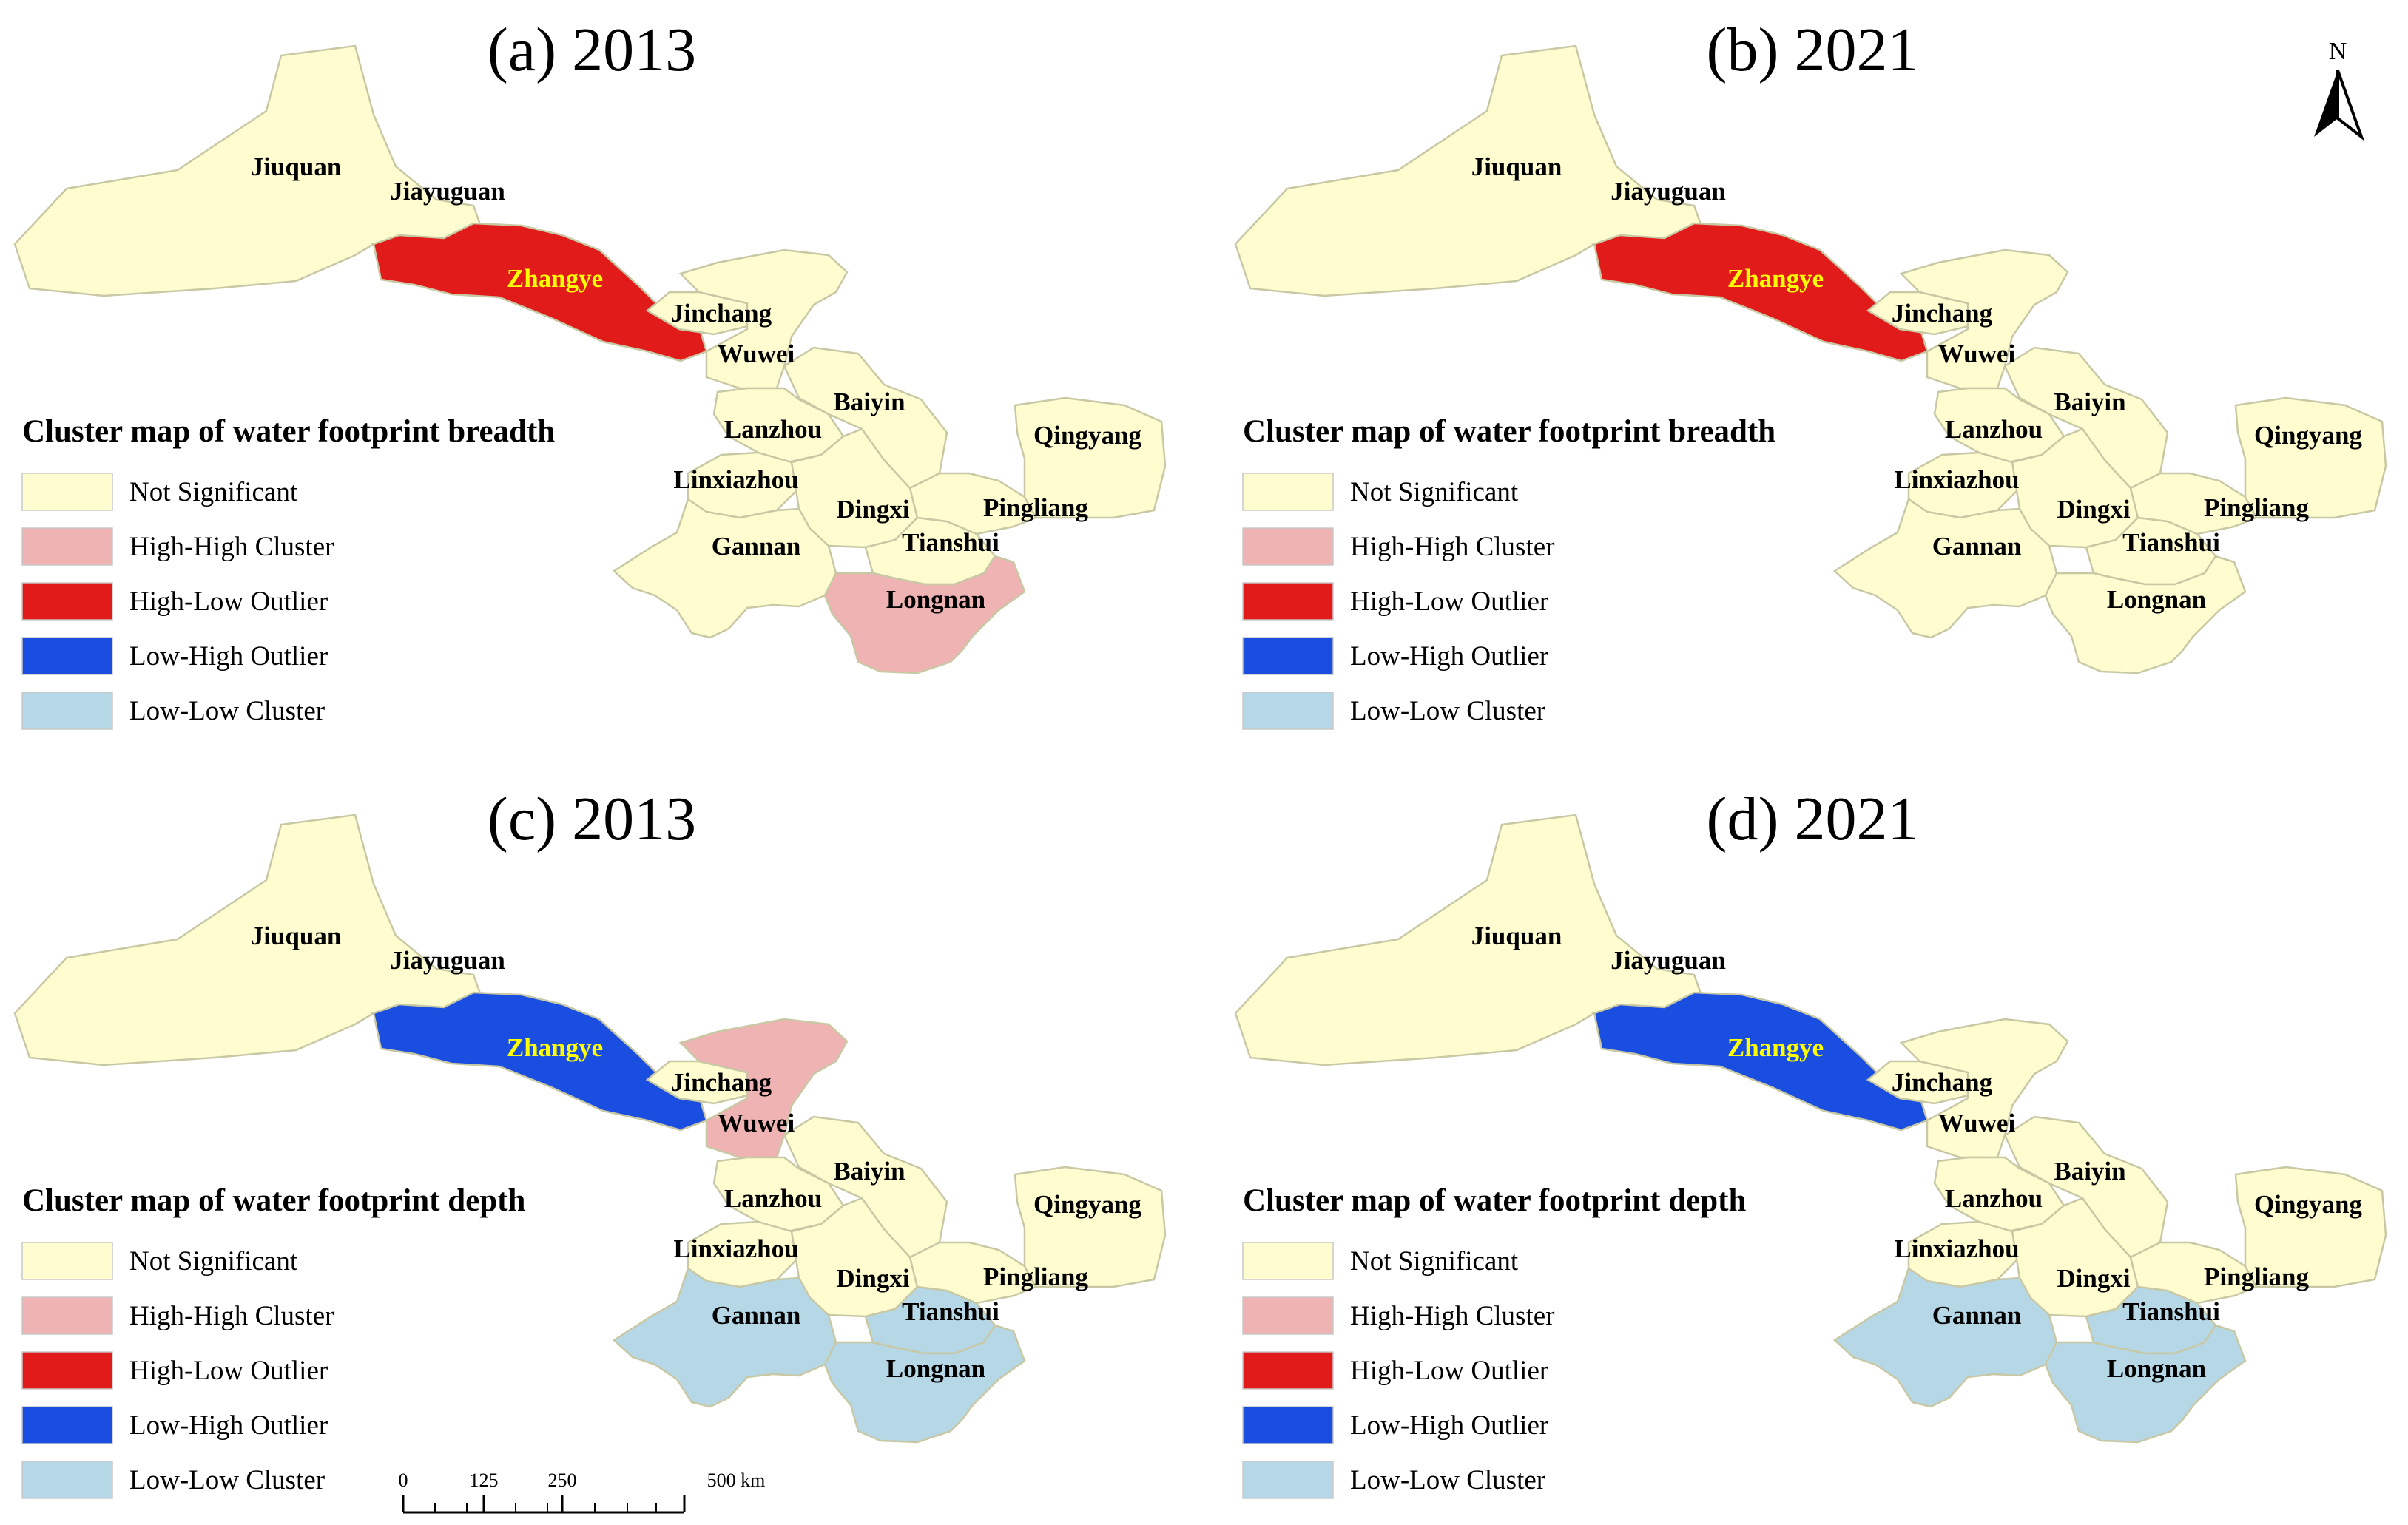  What do you see at coordinates (1813, 819) in the screenshot?
I see `panel-title-d: (d) 2021` at bounding box center [1813, 819].